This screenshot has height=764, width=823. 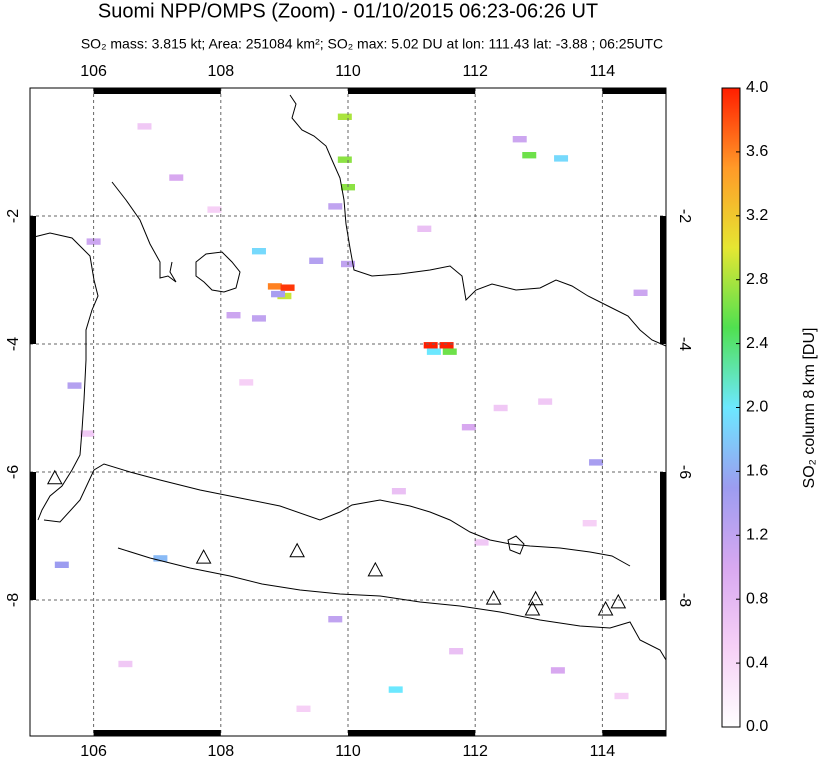 What do you see at coordinates (757, 598) in the screenshot?
I see `colorbar-tick-label: 0.8` at bounding box center [757, 598].